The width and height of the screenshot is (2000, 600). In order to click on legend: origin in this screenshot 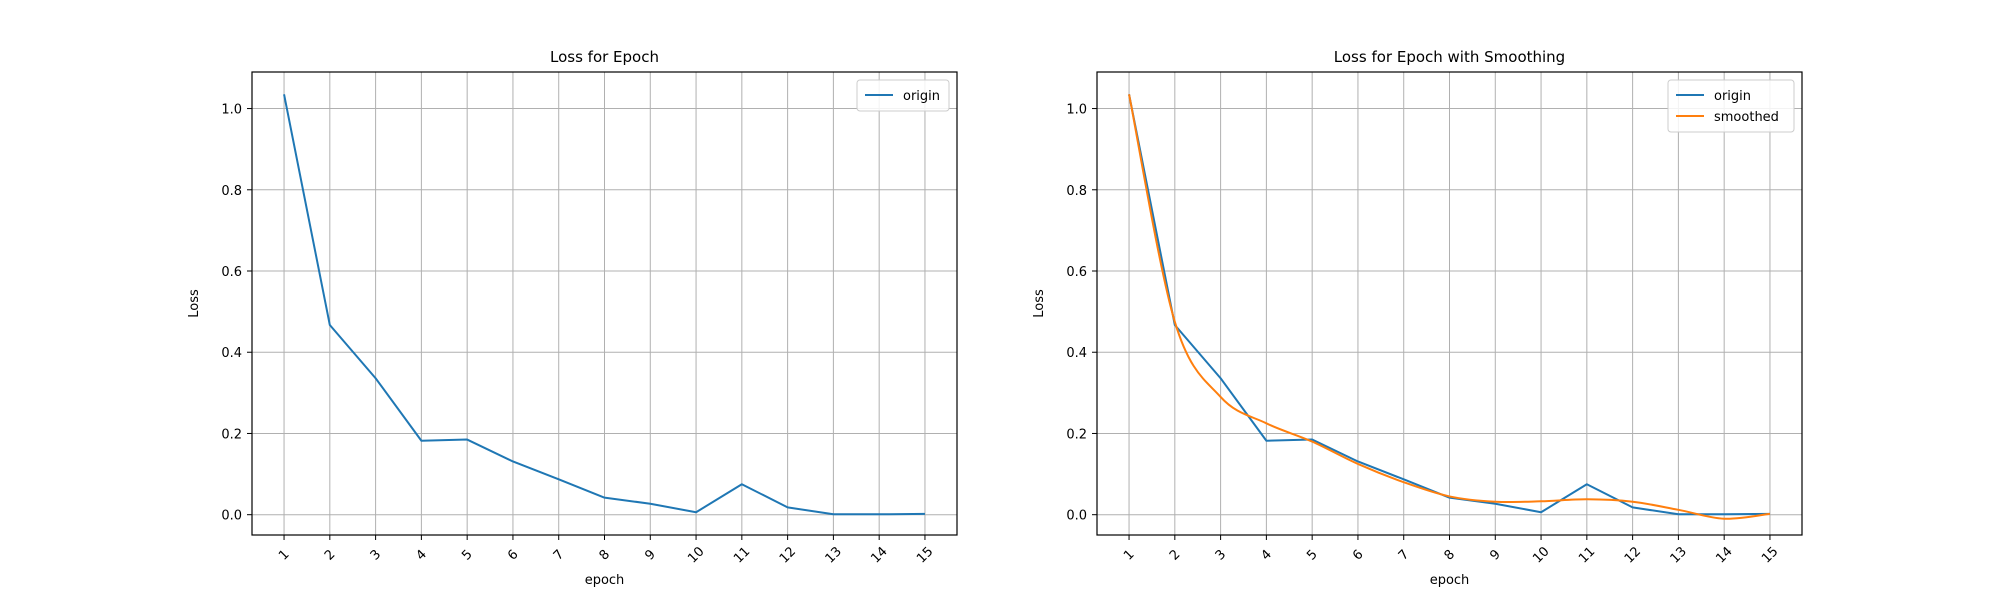, I will do `click(903, 95)`.